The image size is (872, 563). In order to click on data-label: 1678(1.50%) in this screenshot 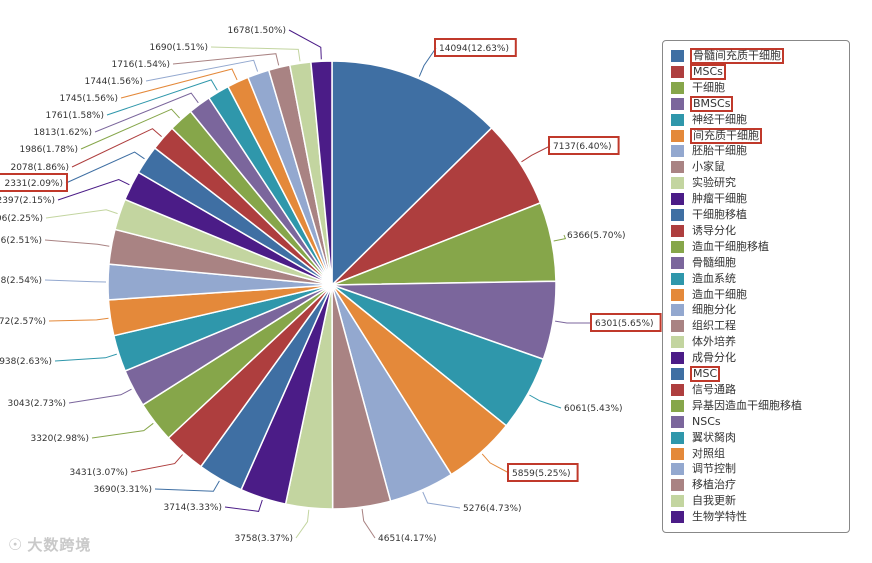, I will do `click(256, 31)`.